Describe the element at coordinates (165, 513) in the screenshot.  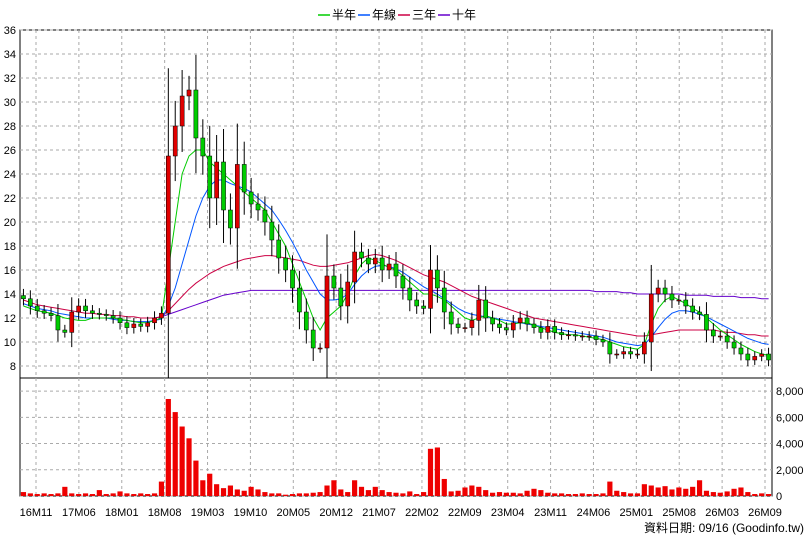
I see `x-tick: 18M08` at that location.